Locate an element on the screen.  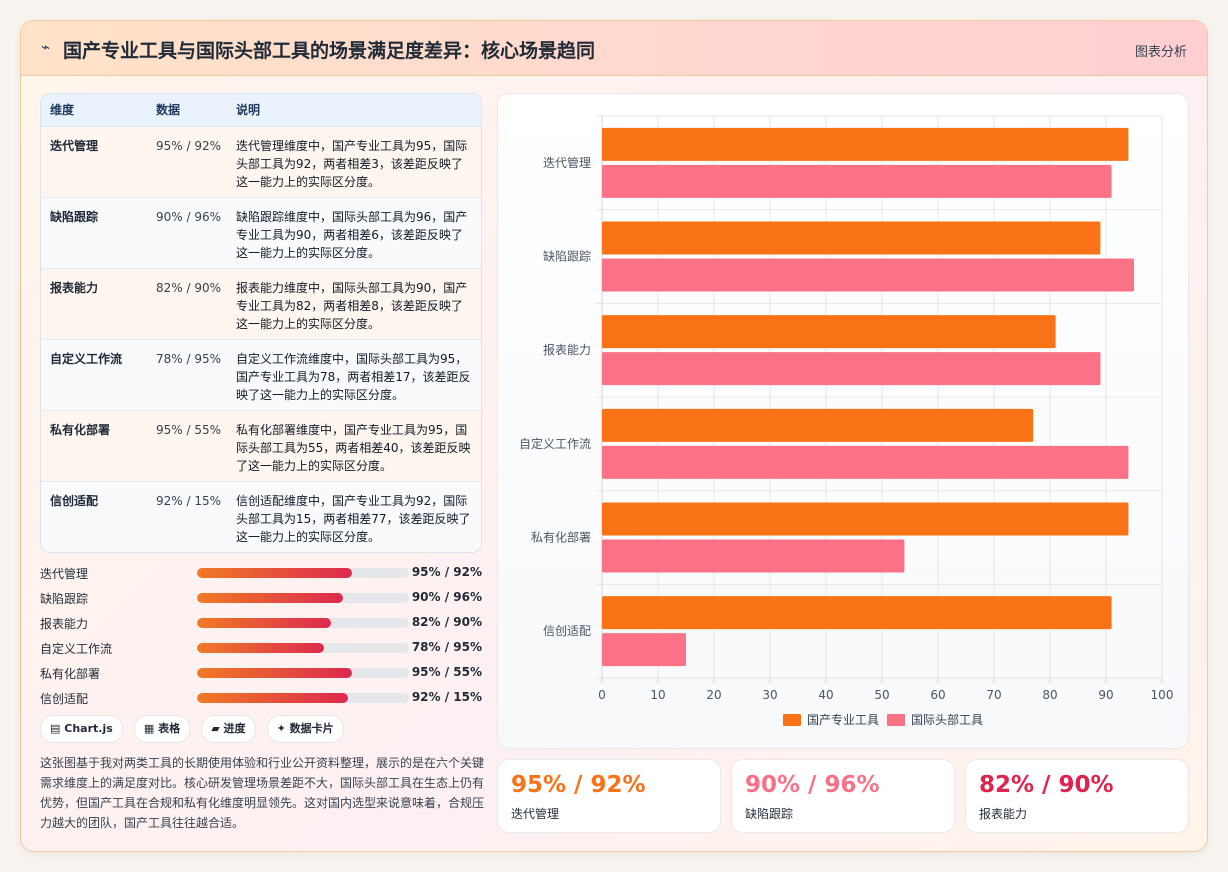
progress-label: 报表能力 is located at coordinates (64, 624).